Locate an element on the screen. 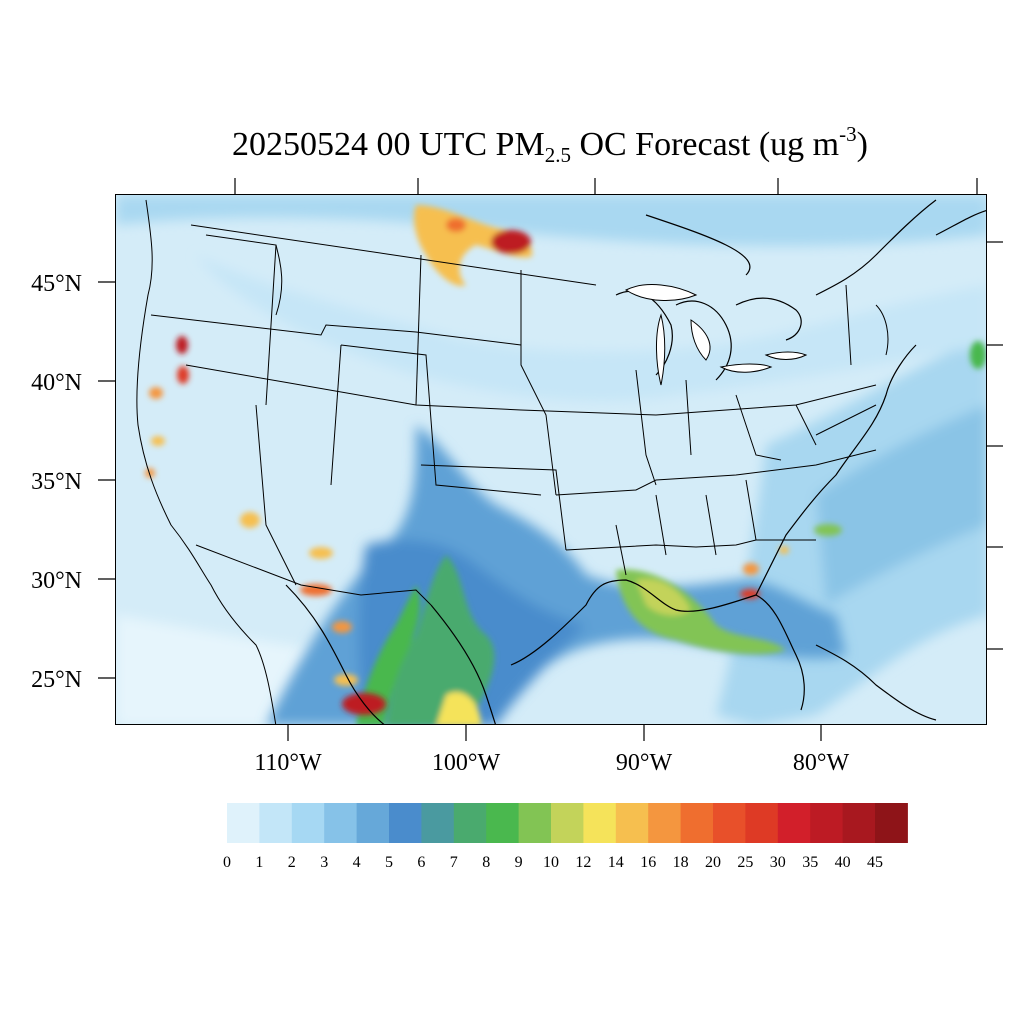 The image size is (1024, 1024). colorbar-level-label: 40 is located at coordinates (843, 862).